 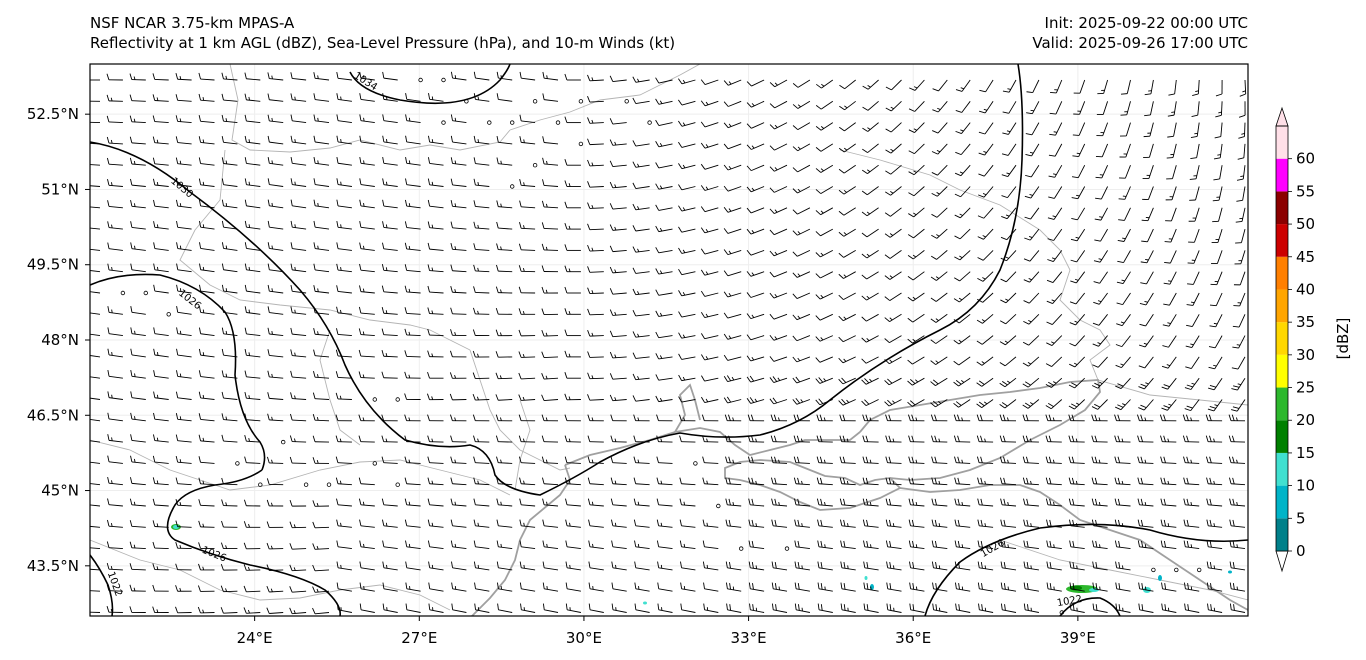 I want to click on coast-black-sea-north, so click(x=712, y=446).